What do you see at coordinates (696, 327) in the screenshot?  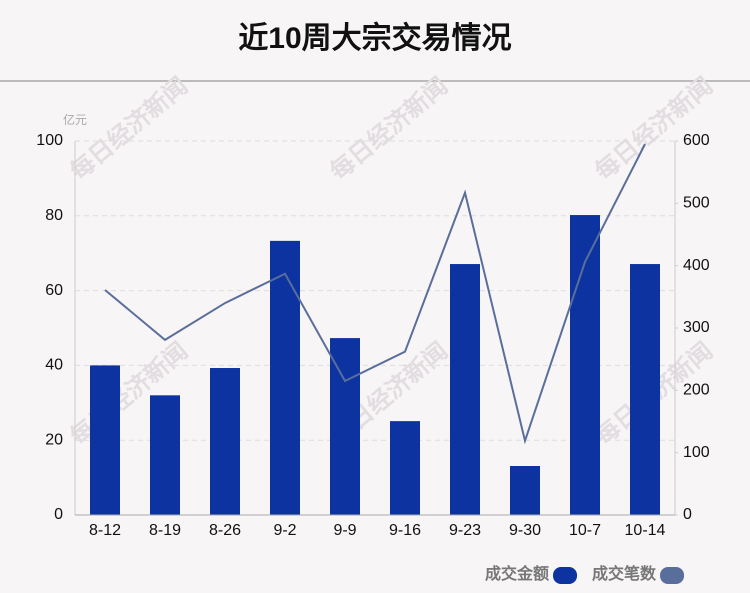 I see `y2-tick-label: 300` at bounding box center [696, 327].